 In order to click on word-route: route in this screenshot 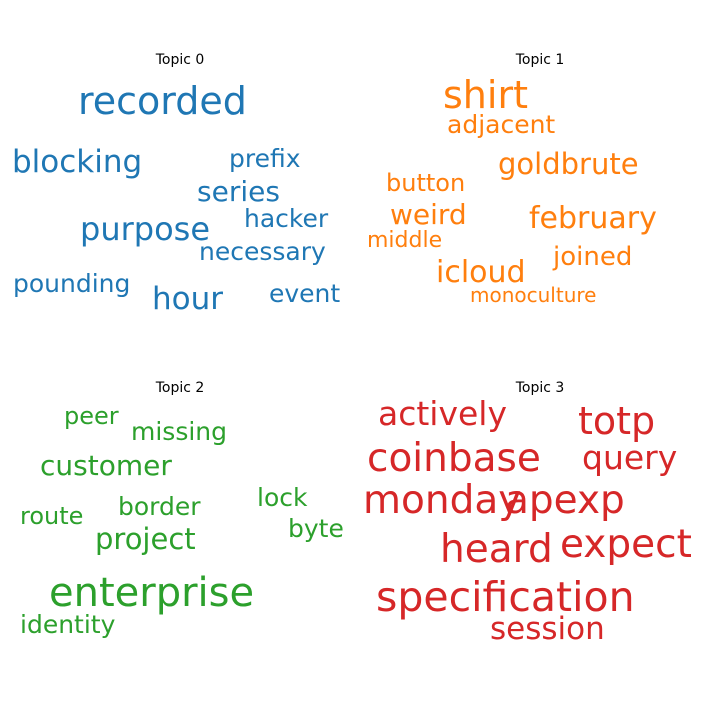, I will do `click(52, 516)`.